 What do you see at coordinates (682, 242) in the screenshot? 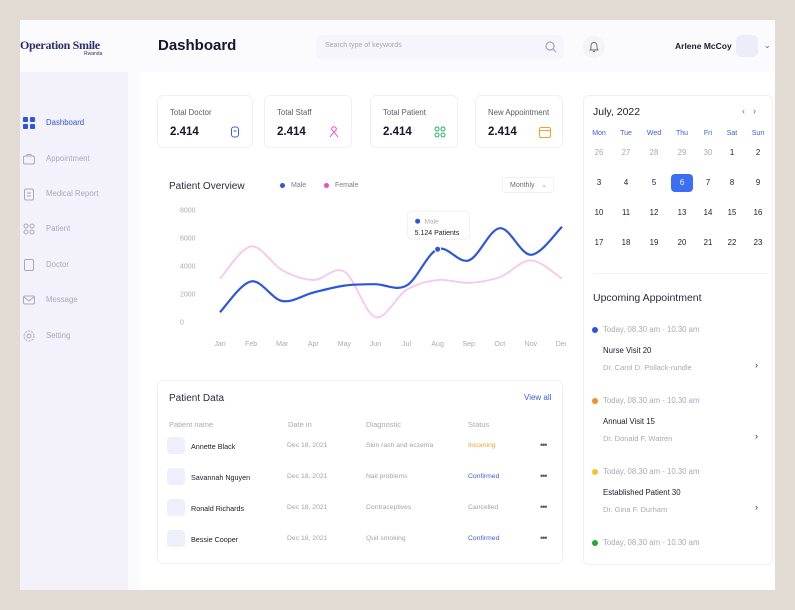
I see `calendar-day: 20` at bounding box center [682, 242].